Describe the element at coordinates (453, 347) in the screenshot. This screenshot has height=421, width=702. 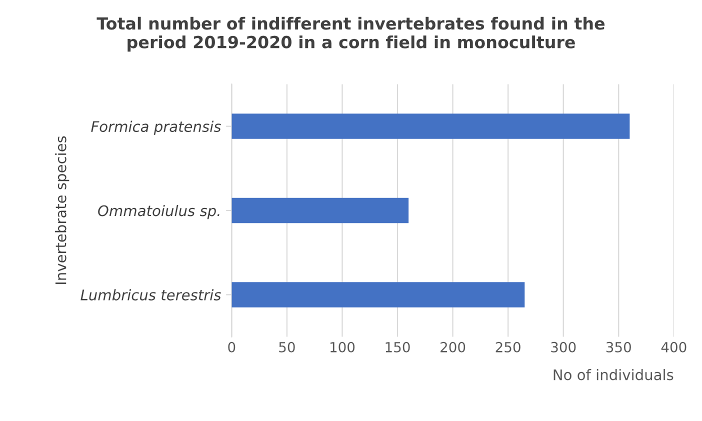
I see `x-tick-label: 200` at that location.